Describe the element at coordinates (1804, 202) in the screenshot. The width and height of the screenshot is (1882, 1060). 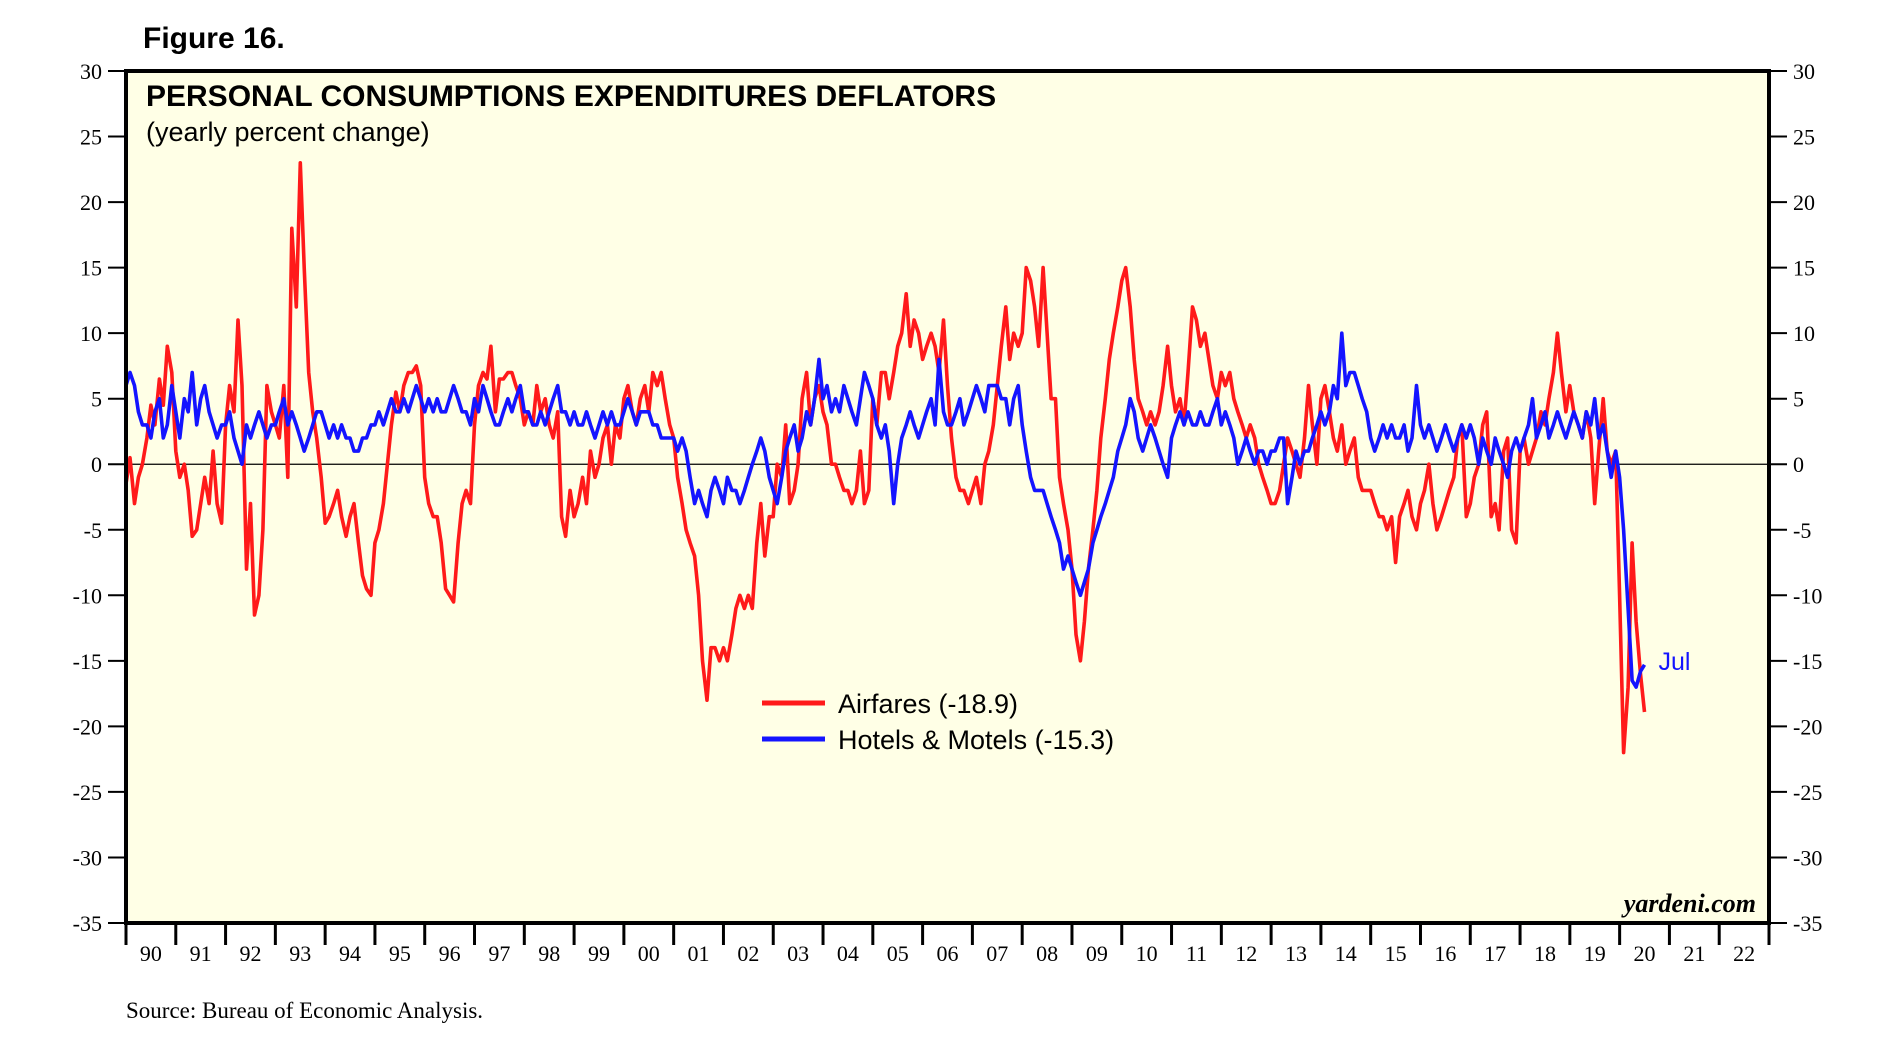
I see `y-tick-label-right: 20` at that location.